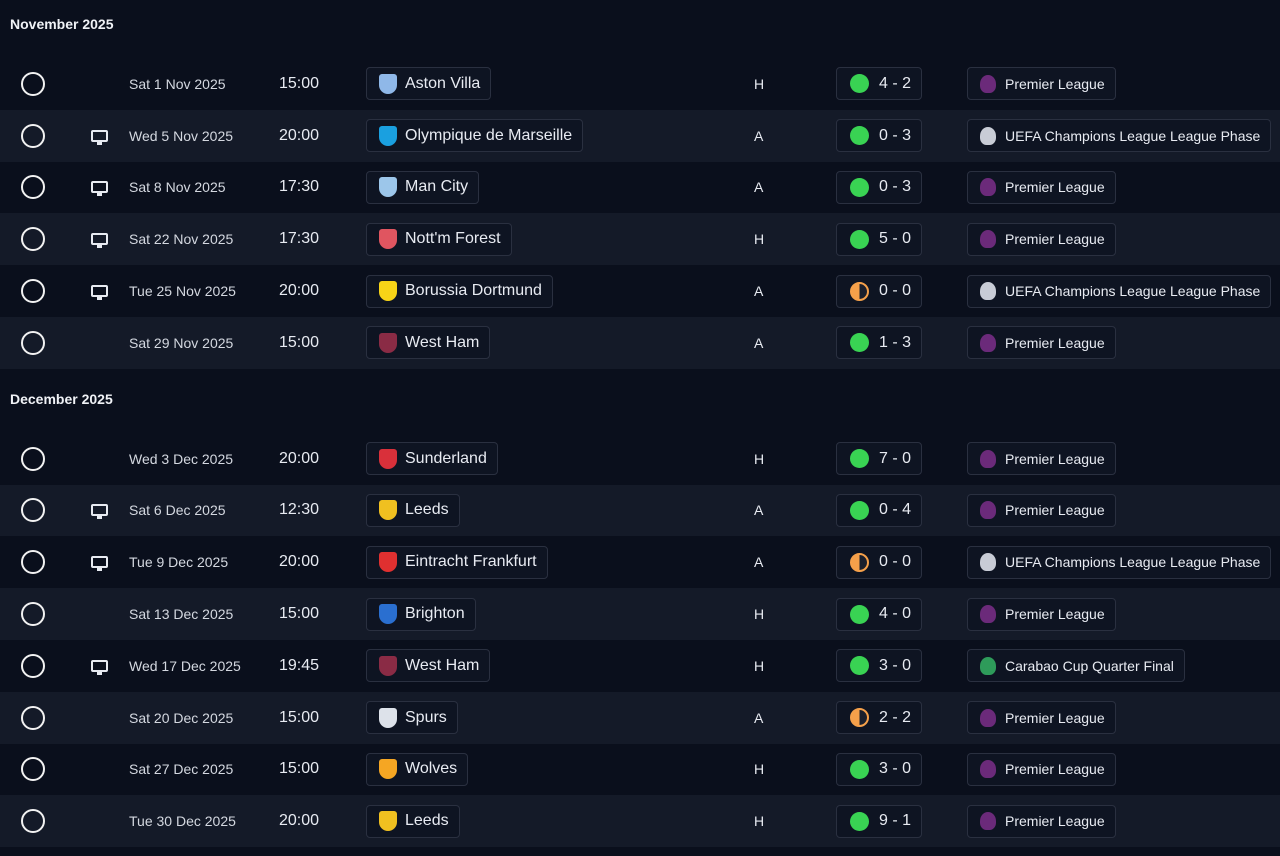 The image size is (1280, 856). I want to click on score: 5 - 0, so click(895, 239).